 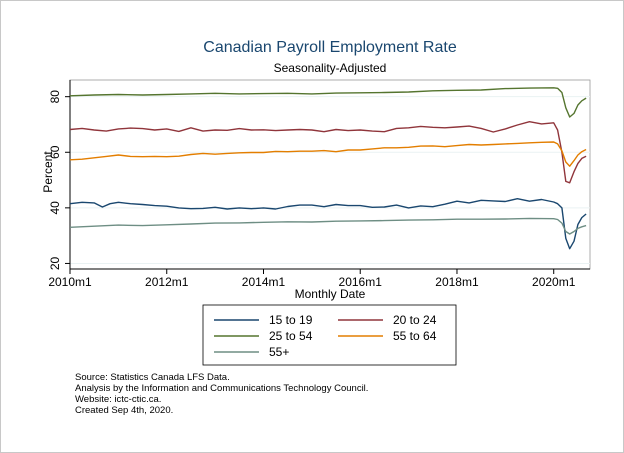 I want to click on y-tick-label: 60, so click(x=55, y=152).